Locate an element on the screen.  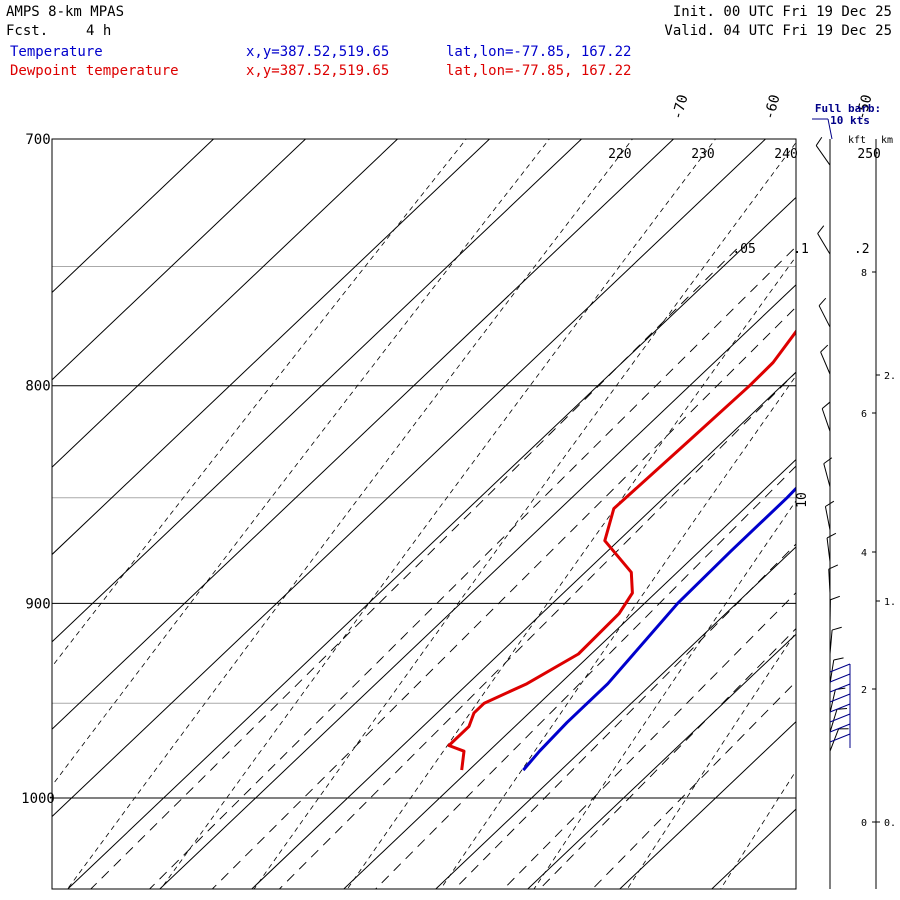
barb-note-line1: Full barb: is located at coordinates (848, 108).